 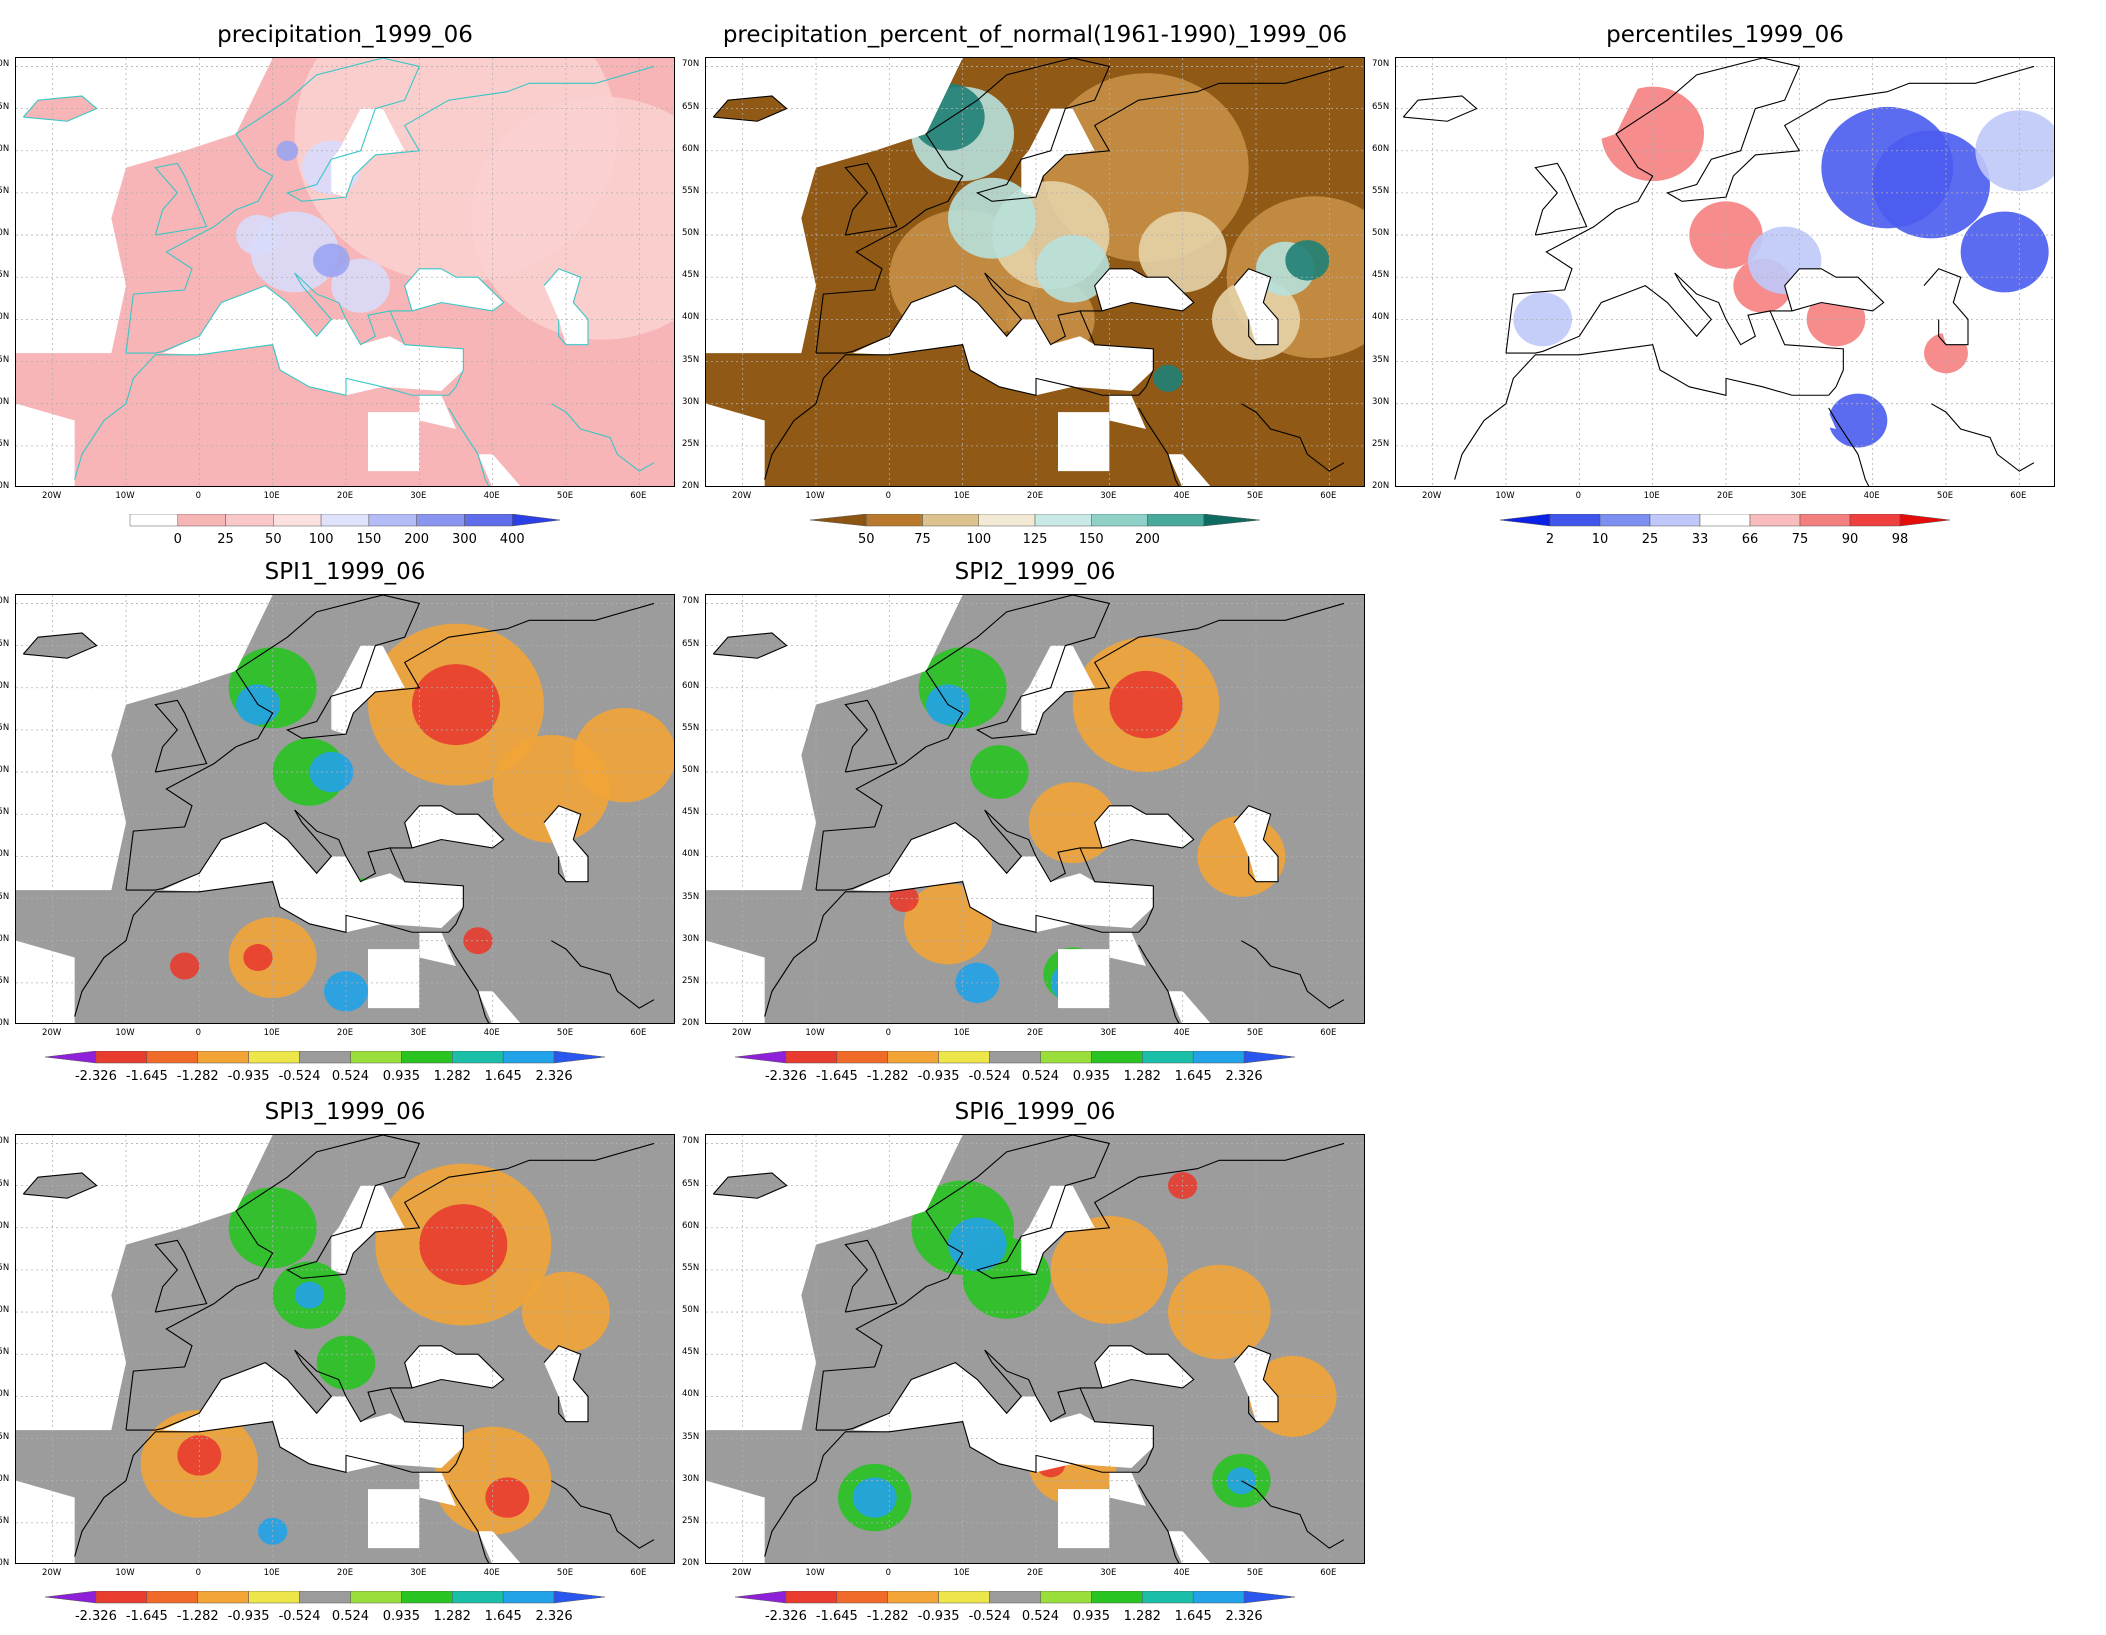 What do you see at coordinates (1035, 272) in the screenshot?
I see `map-pctnormal` at bounding box center [1035, 272].